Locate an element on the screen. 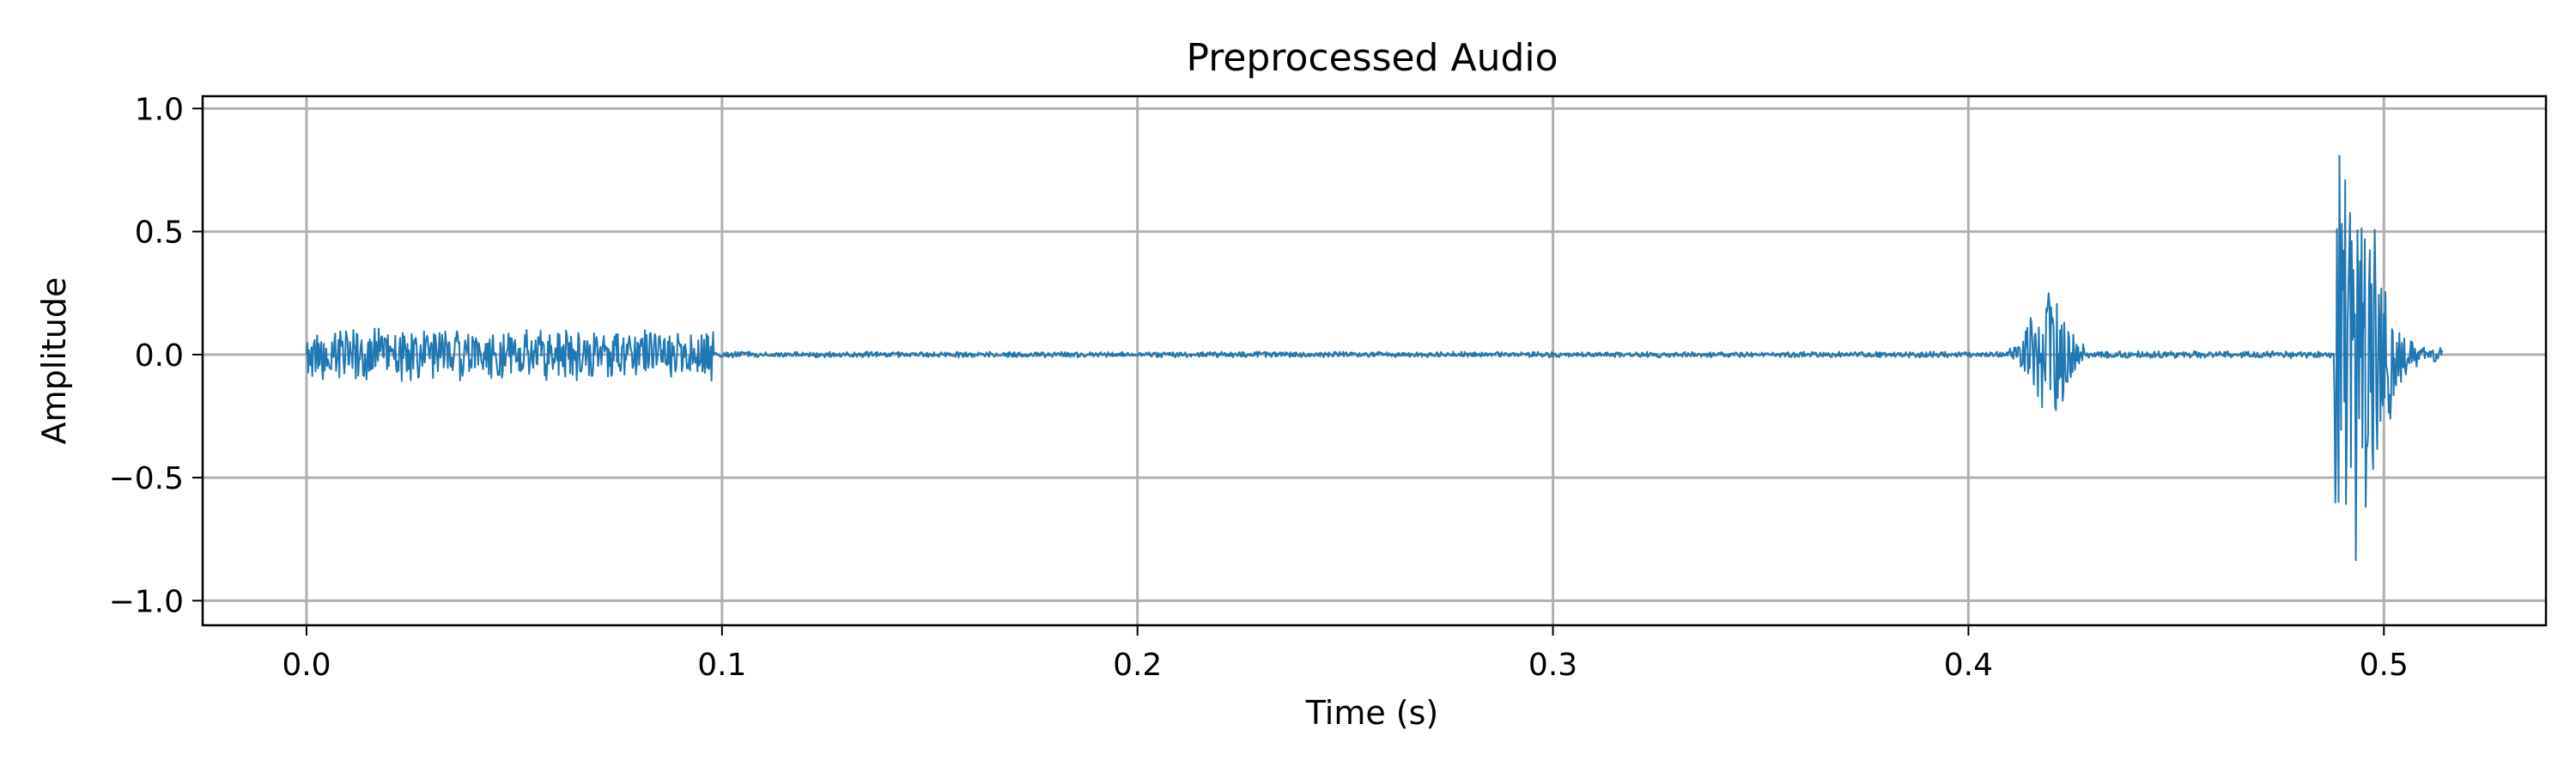 The image size is (2576, 773). x-tick-label: 0.2 is located at coordinates (1137, 665).